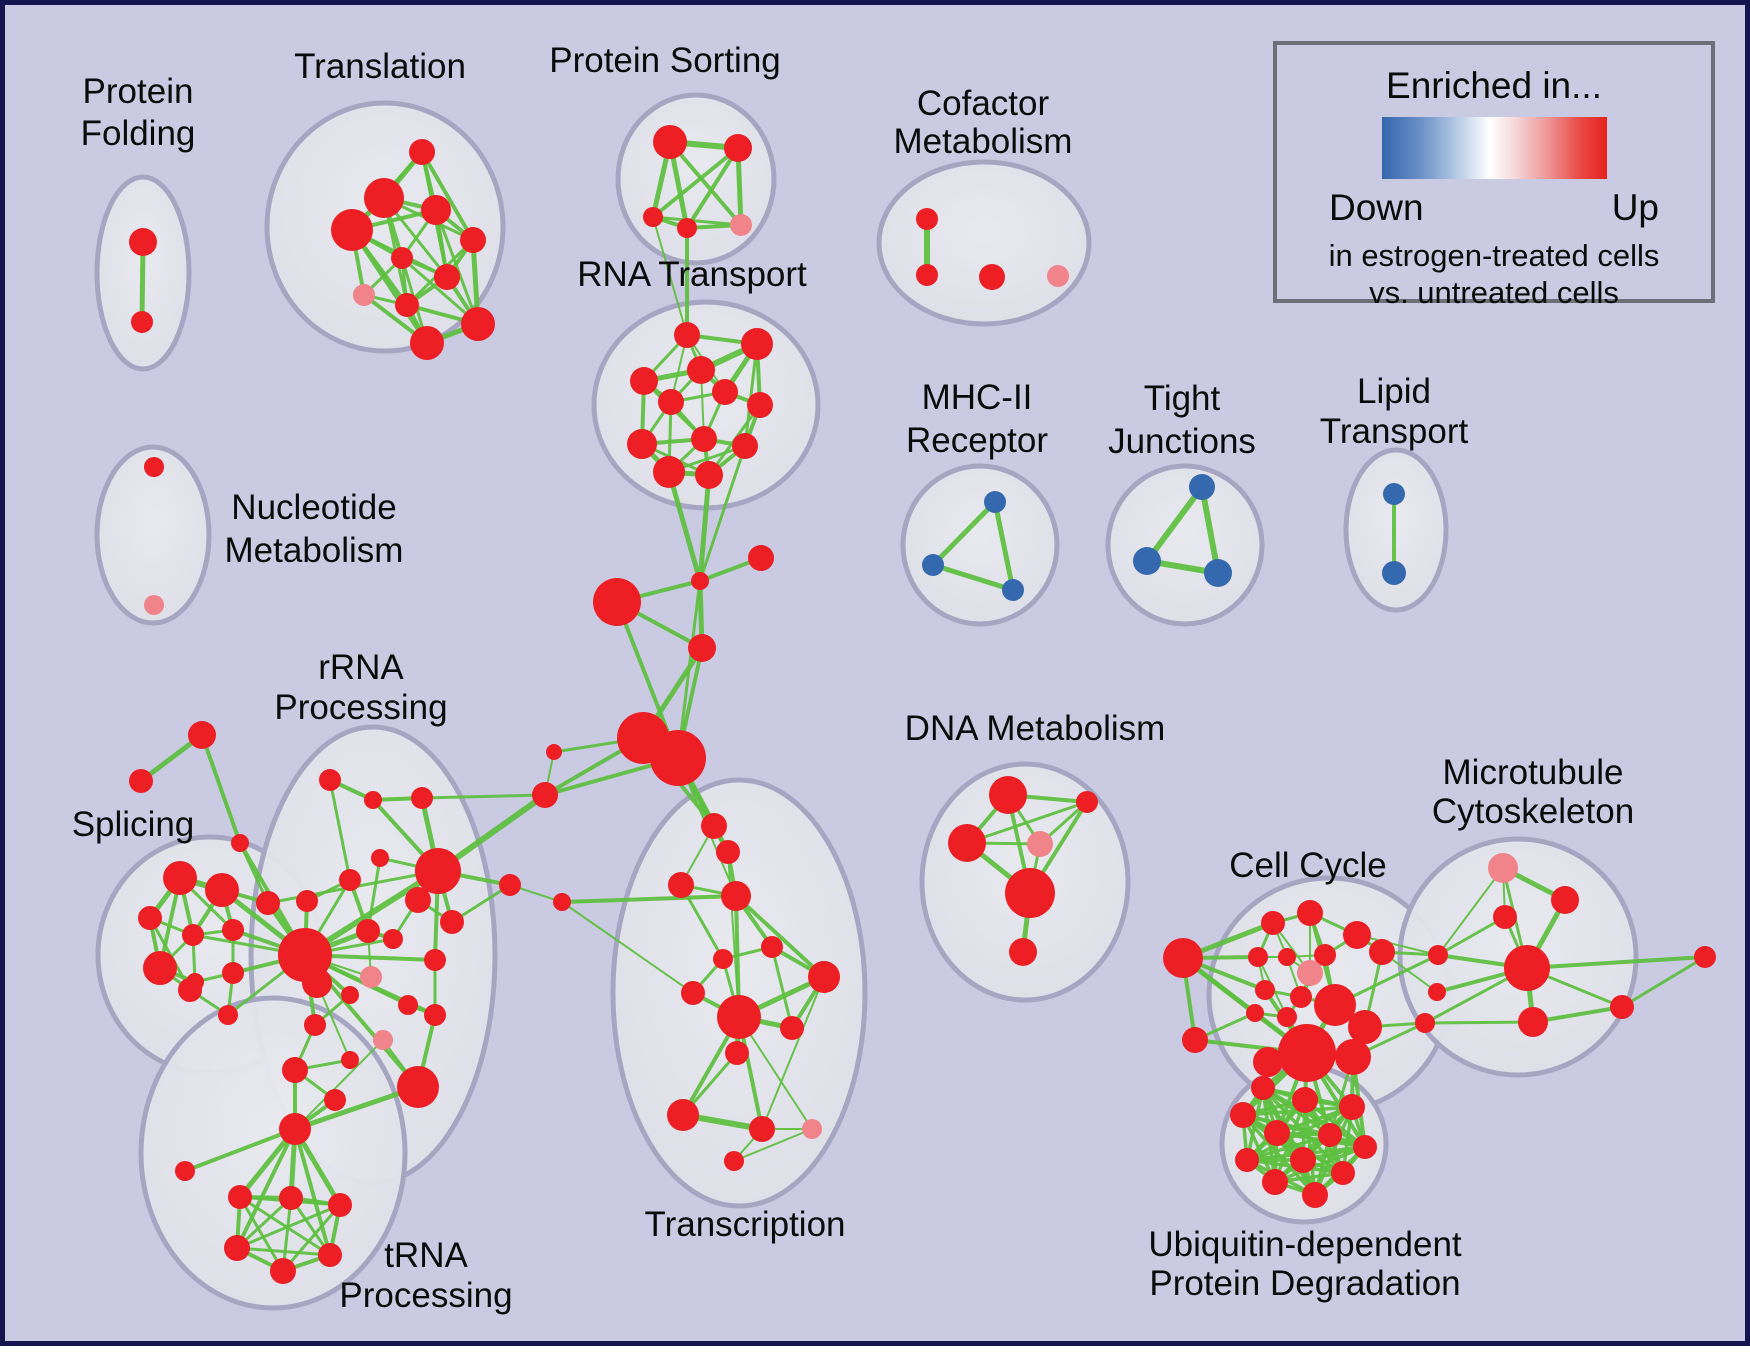 The height and width of the screenshot is (1360, 1750). Describe the element at coordinates (995, 502) in the screenshot. I see `node-mh1` at that location.